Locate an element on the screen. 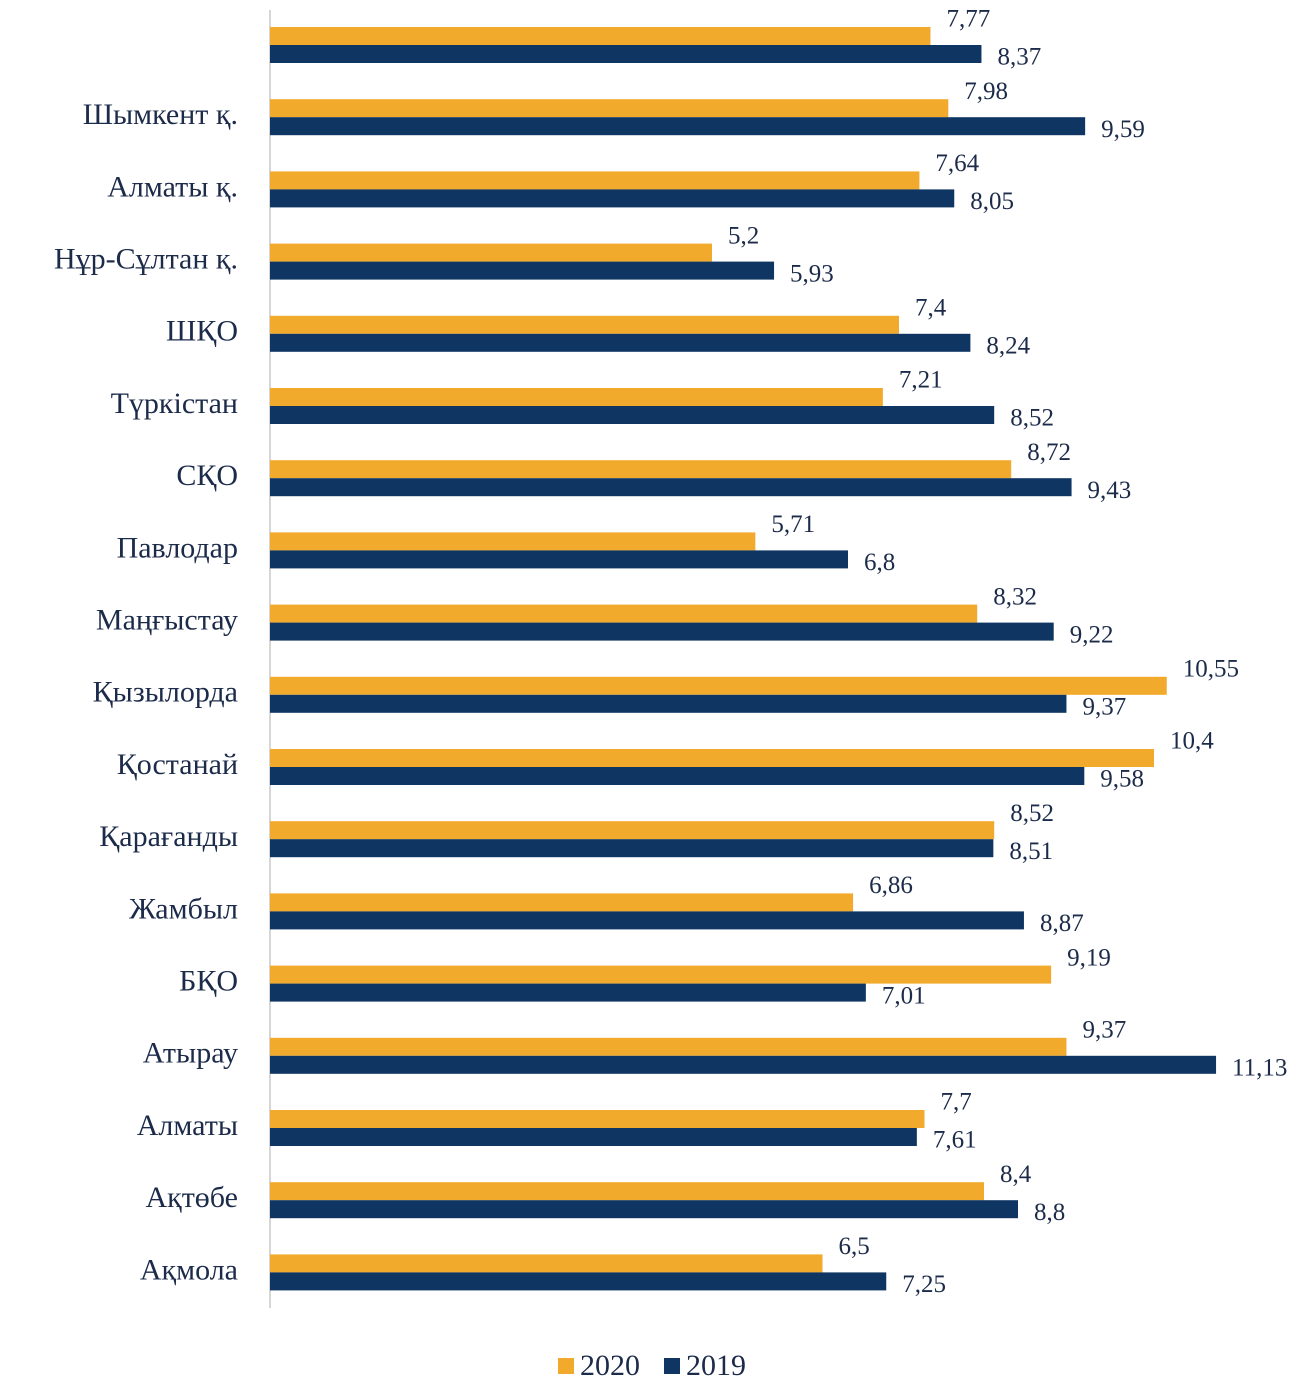  value-label: 7,64 is located at coordinates (957, 163).